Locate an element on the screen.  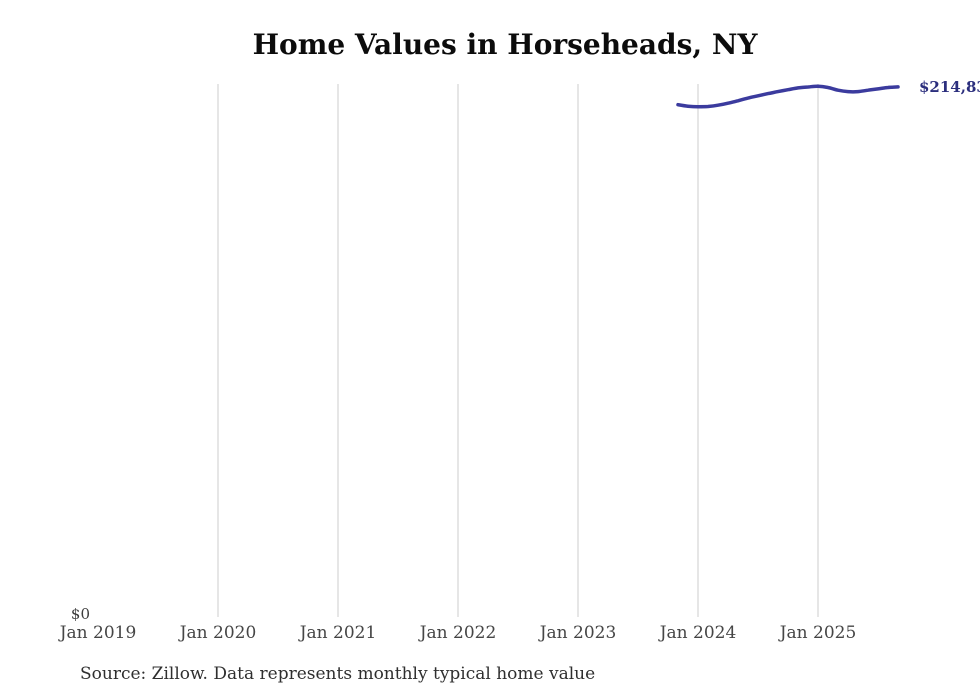
x-axis-label: Jan 2019 is located at coordinates (98, 633).